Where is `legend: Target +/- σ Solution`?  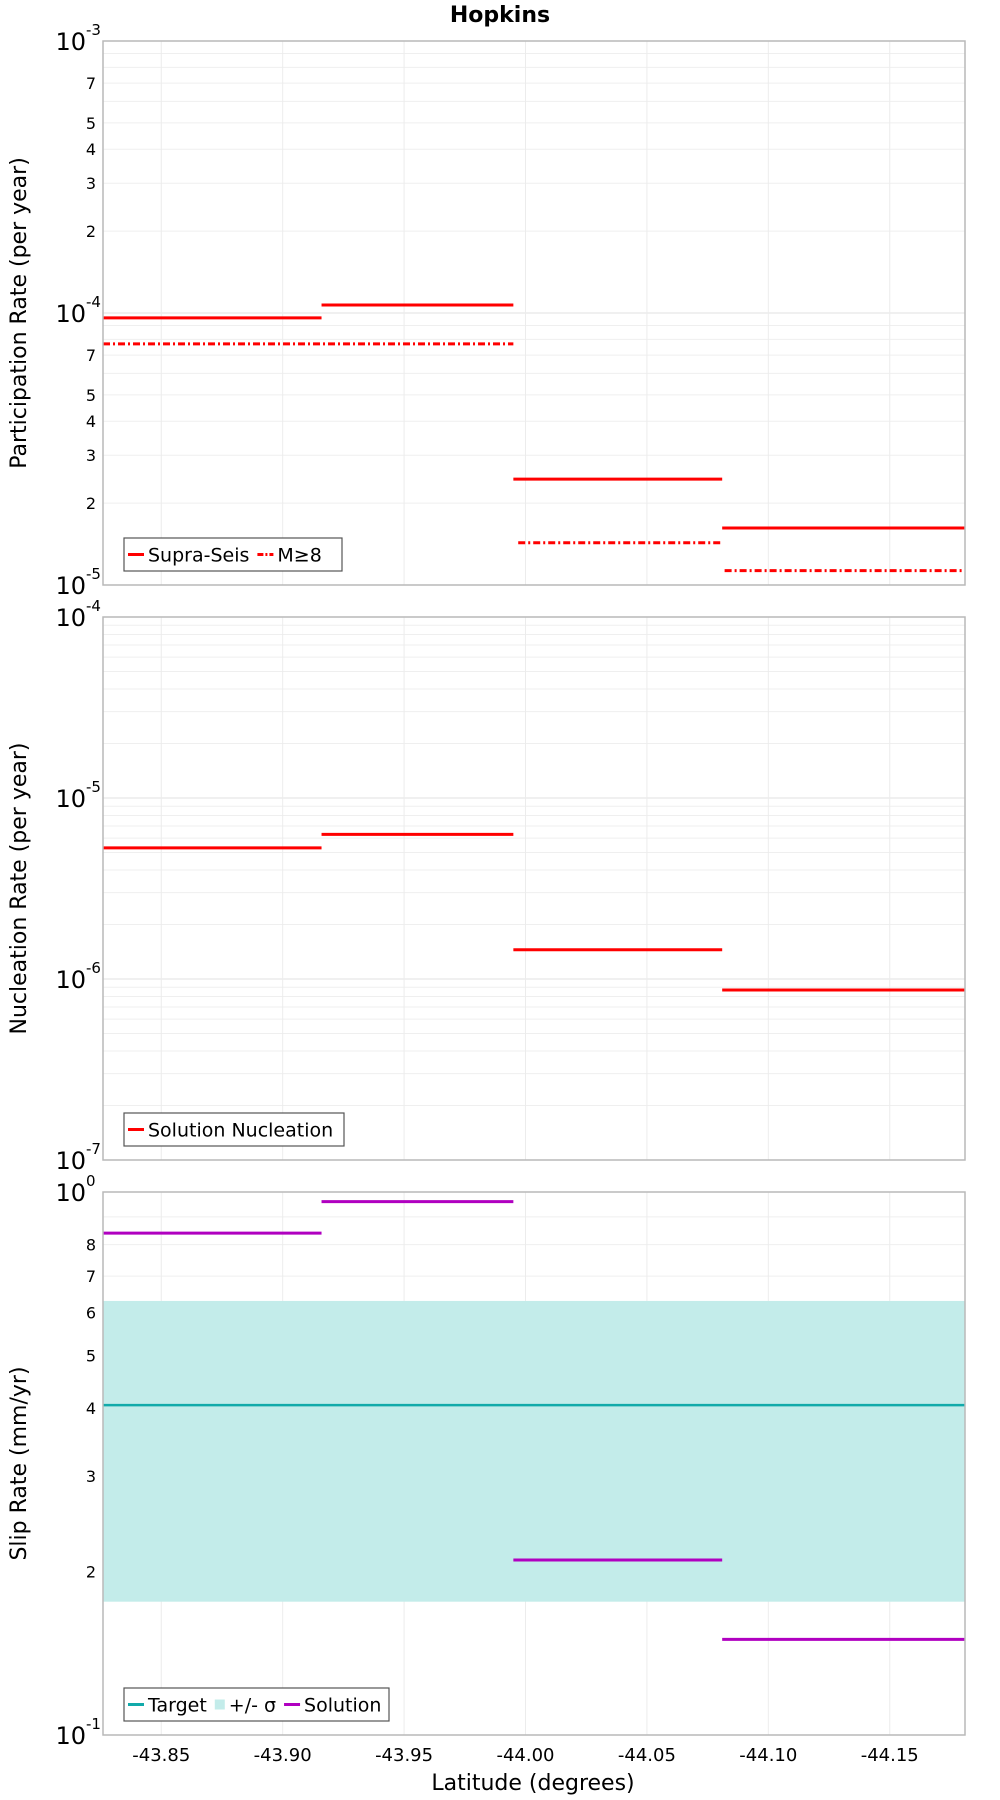
legend: Target +/- σ Solution is located at coordinates (256, 1704).